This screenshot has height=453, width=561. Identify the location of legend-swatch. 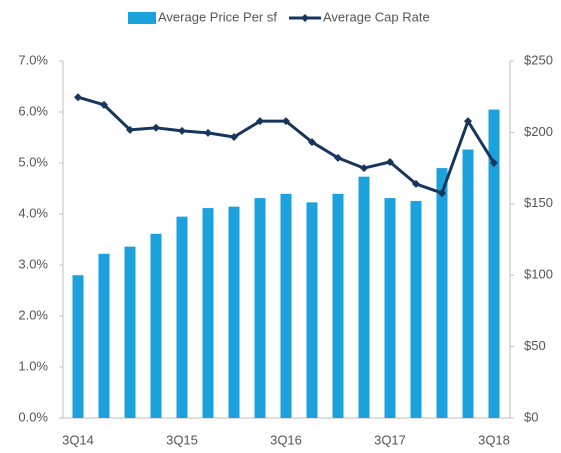
(142, 18).